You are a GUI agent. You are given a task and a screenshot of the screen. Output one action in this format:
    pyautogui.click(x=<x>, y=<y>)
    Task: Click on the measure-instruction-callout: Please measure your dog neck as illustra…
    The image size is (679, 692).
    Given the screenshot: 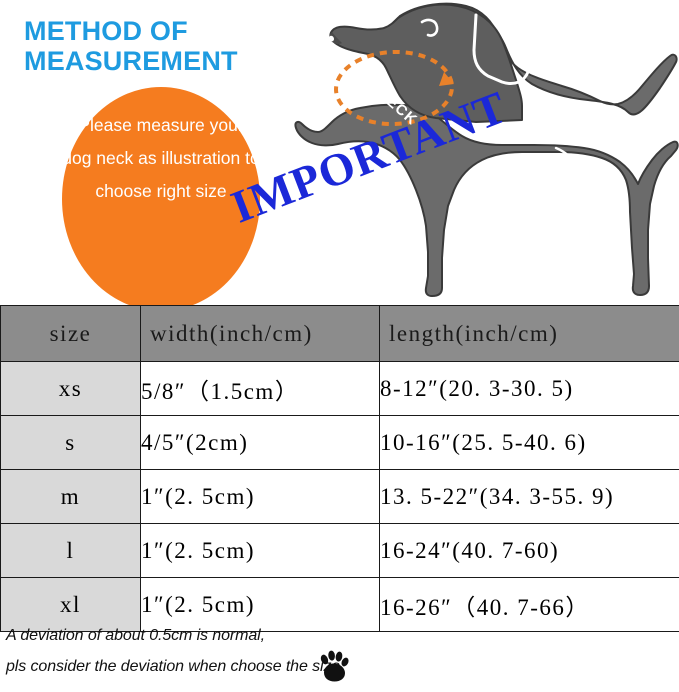 What is the action you would take?
    pyautogui.click(x=161, y=196)
    